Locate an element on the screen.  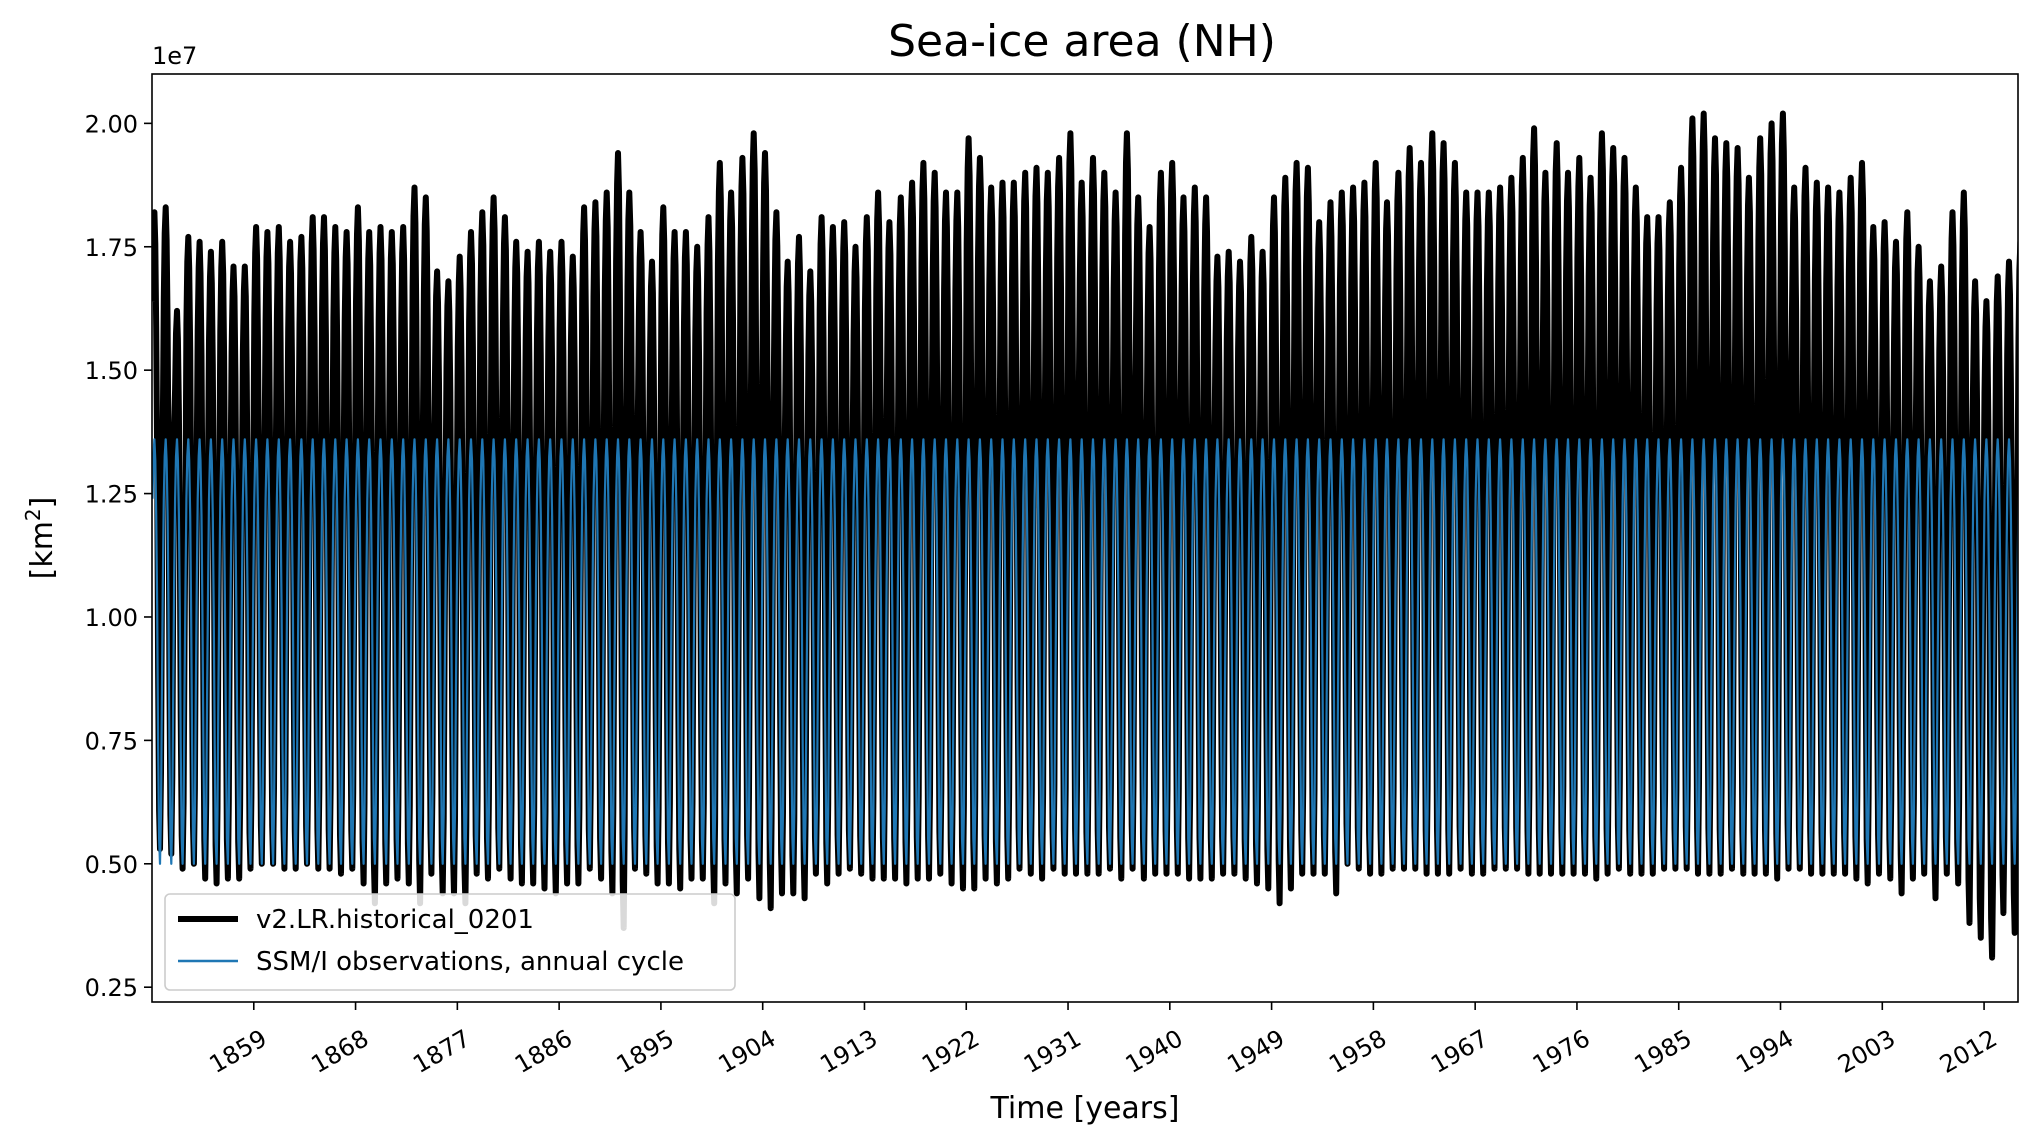
y-axis-label-close: ] is located at coordinates (42, 503).